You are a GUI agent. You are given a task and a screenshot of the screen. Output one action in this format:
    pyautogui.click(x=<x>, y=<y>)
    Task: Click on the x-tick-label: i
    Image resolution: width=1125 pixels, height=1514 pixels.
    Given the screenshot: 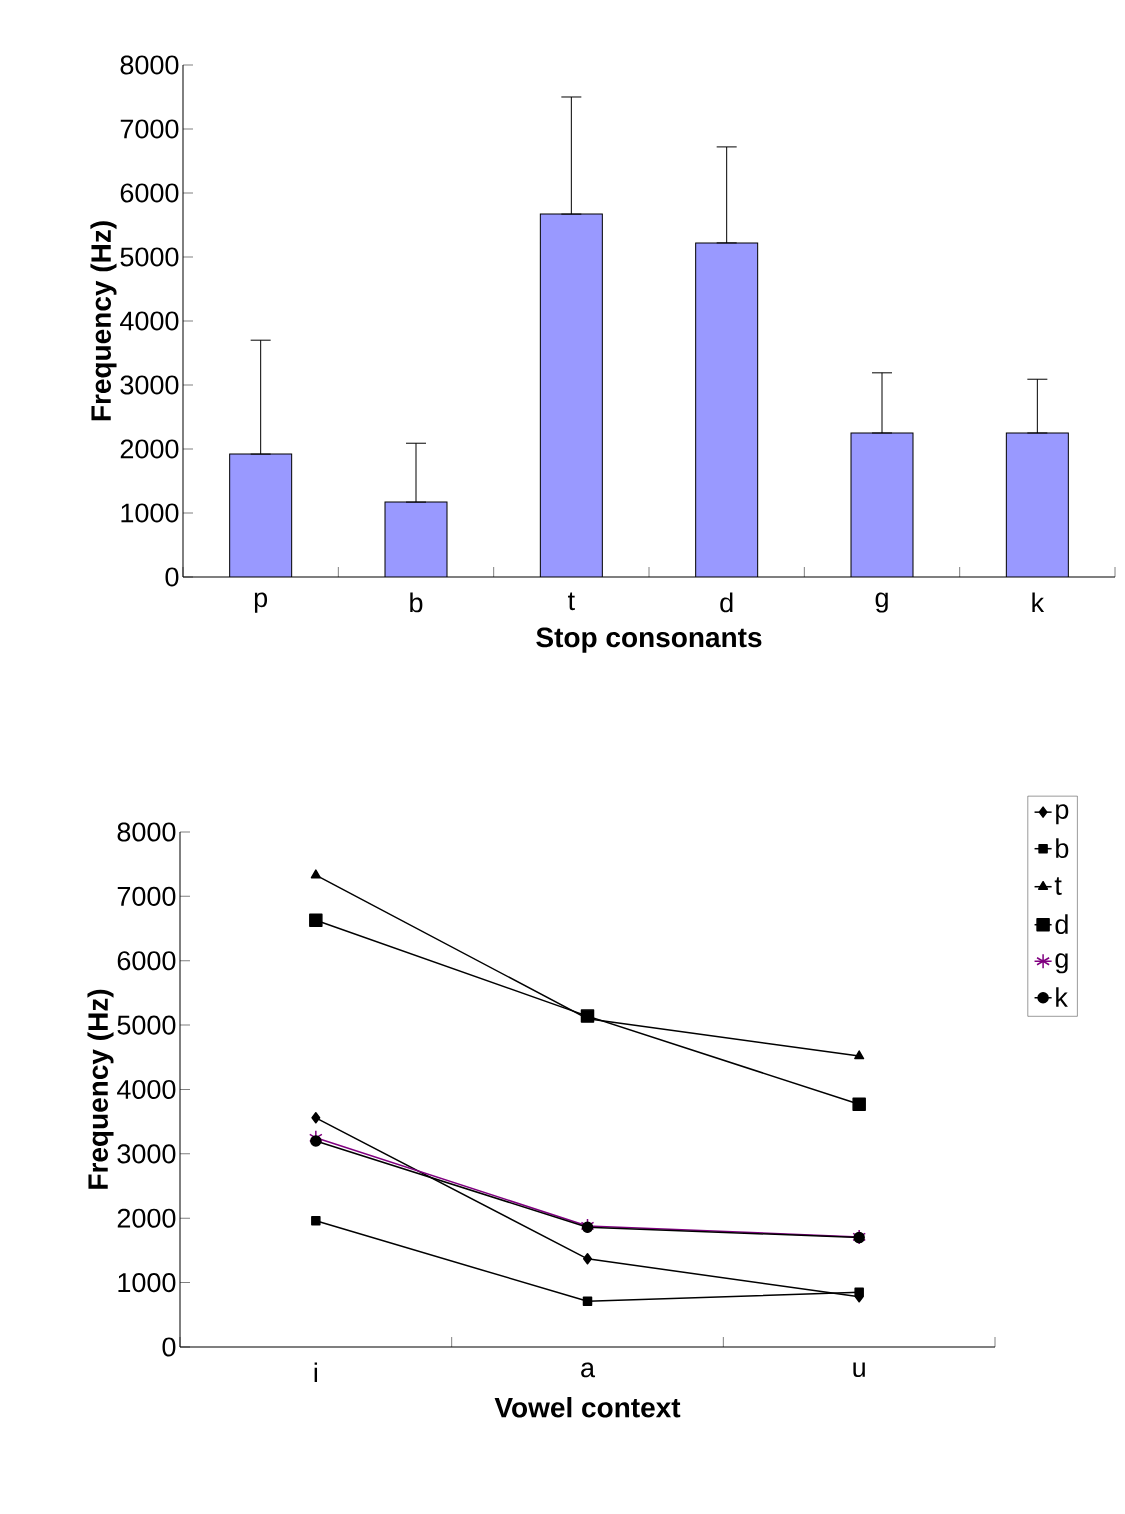 What is the action you would take?
    pyautogui.click(x=316, y=1372)
    